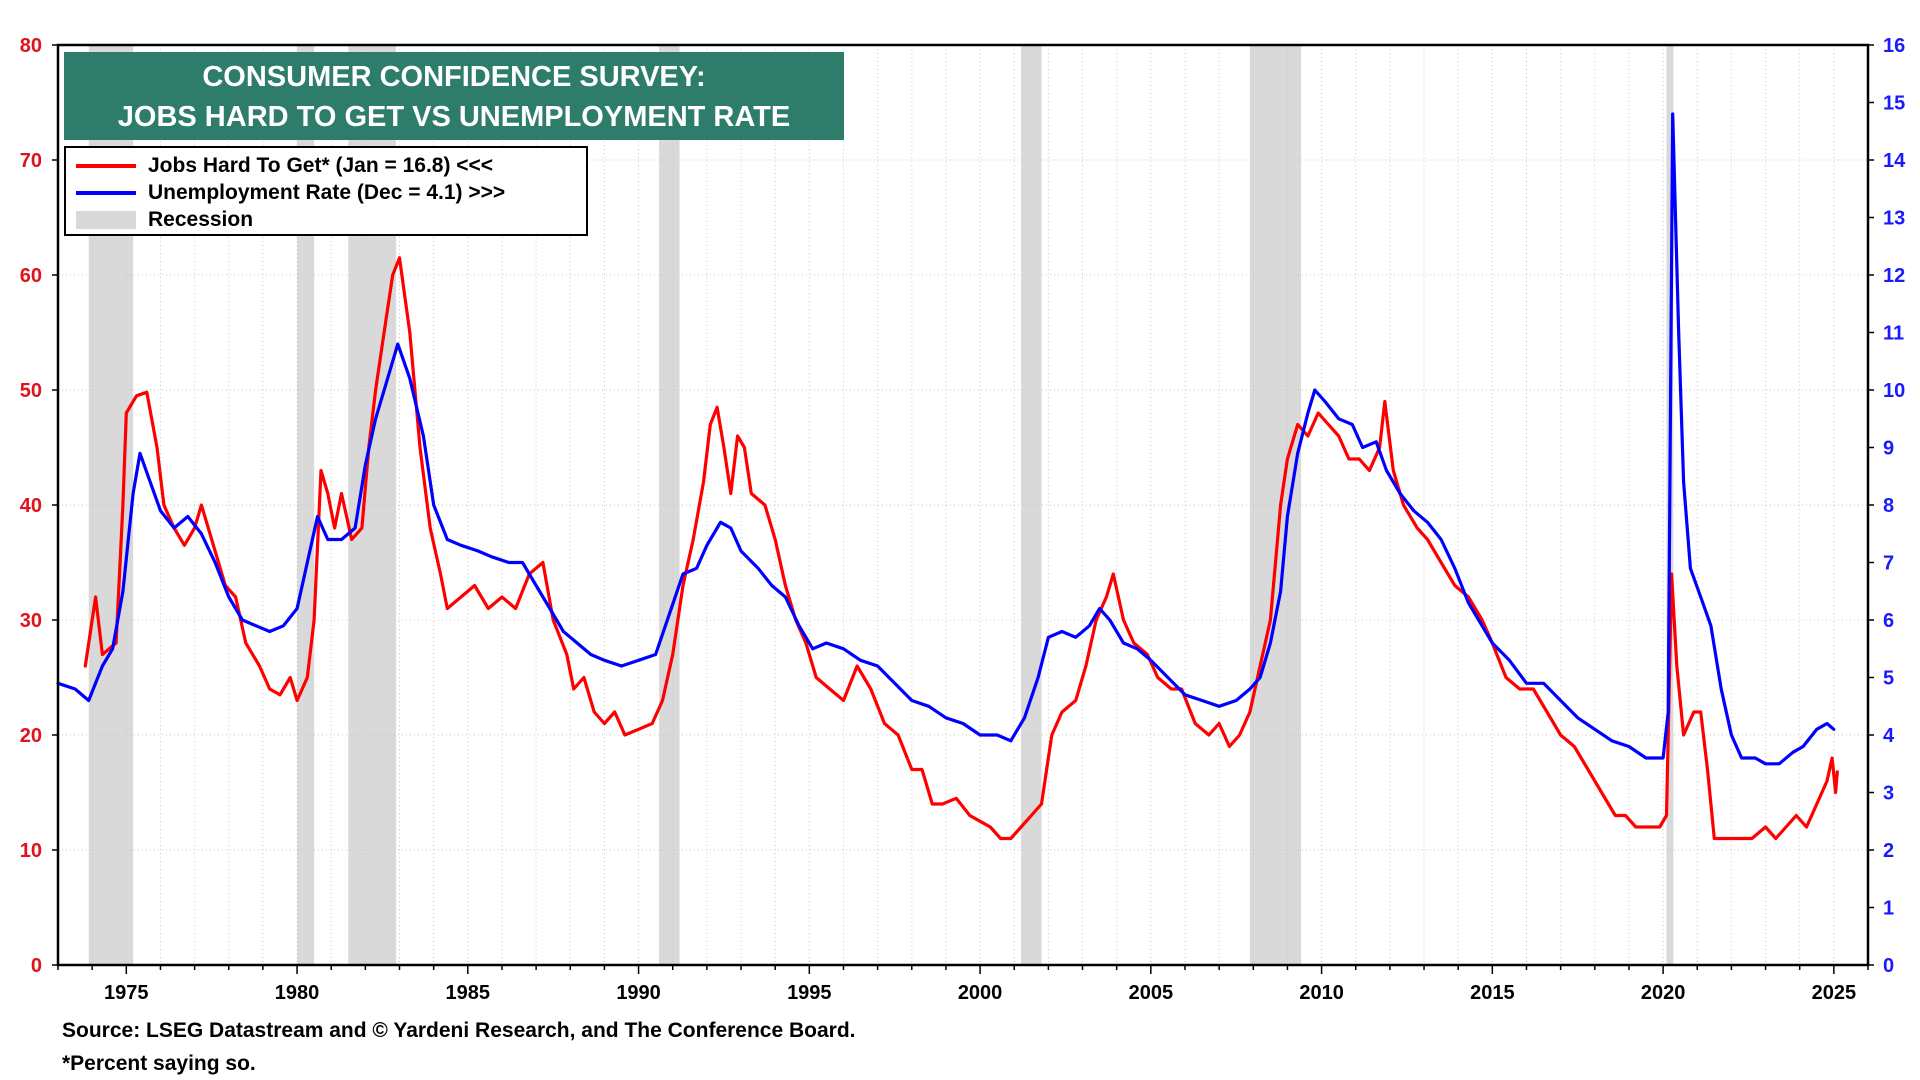 The width and height of the screenshot is (1920, 1080). I want to click on y-left-tick-label: 20, so click(31, 736).